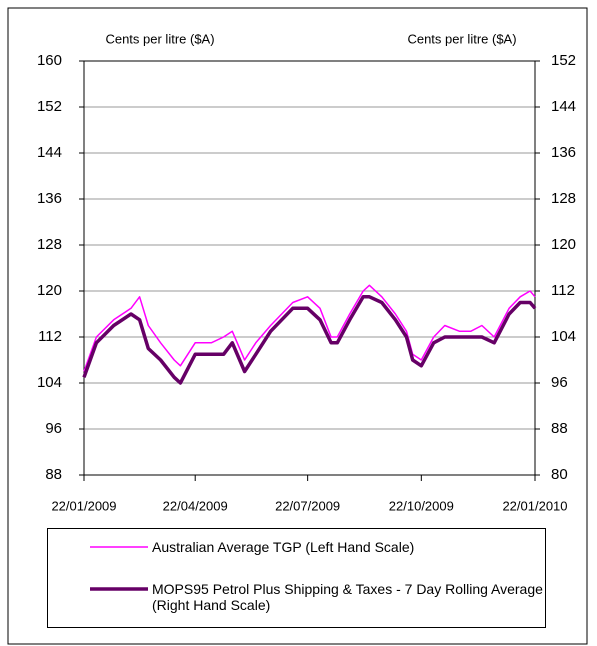 The height and width of the screenshot is (646, 597). I want to click on y2-tick-label: 128, so click(563, 198).